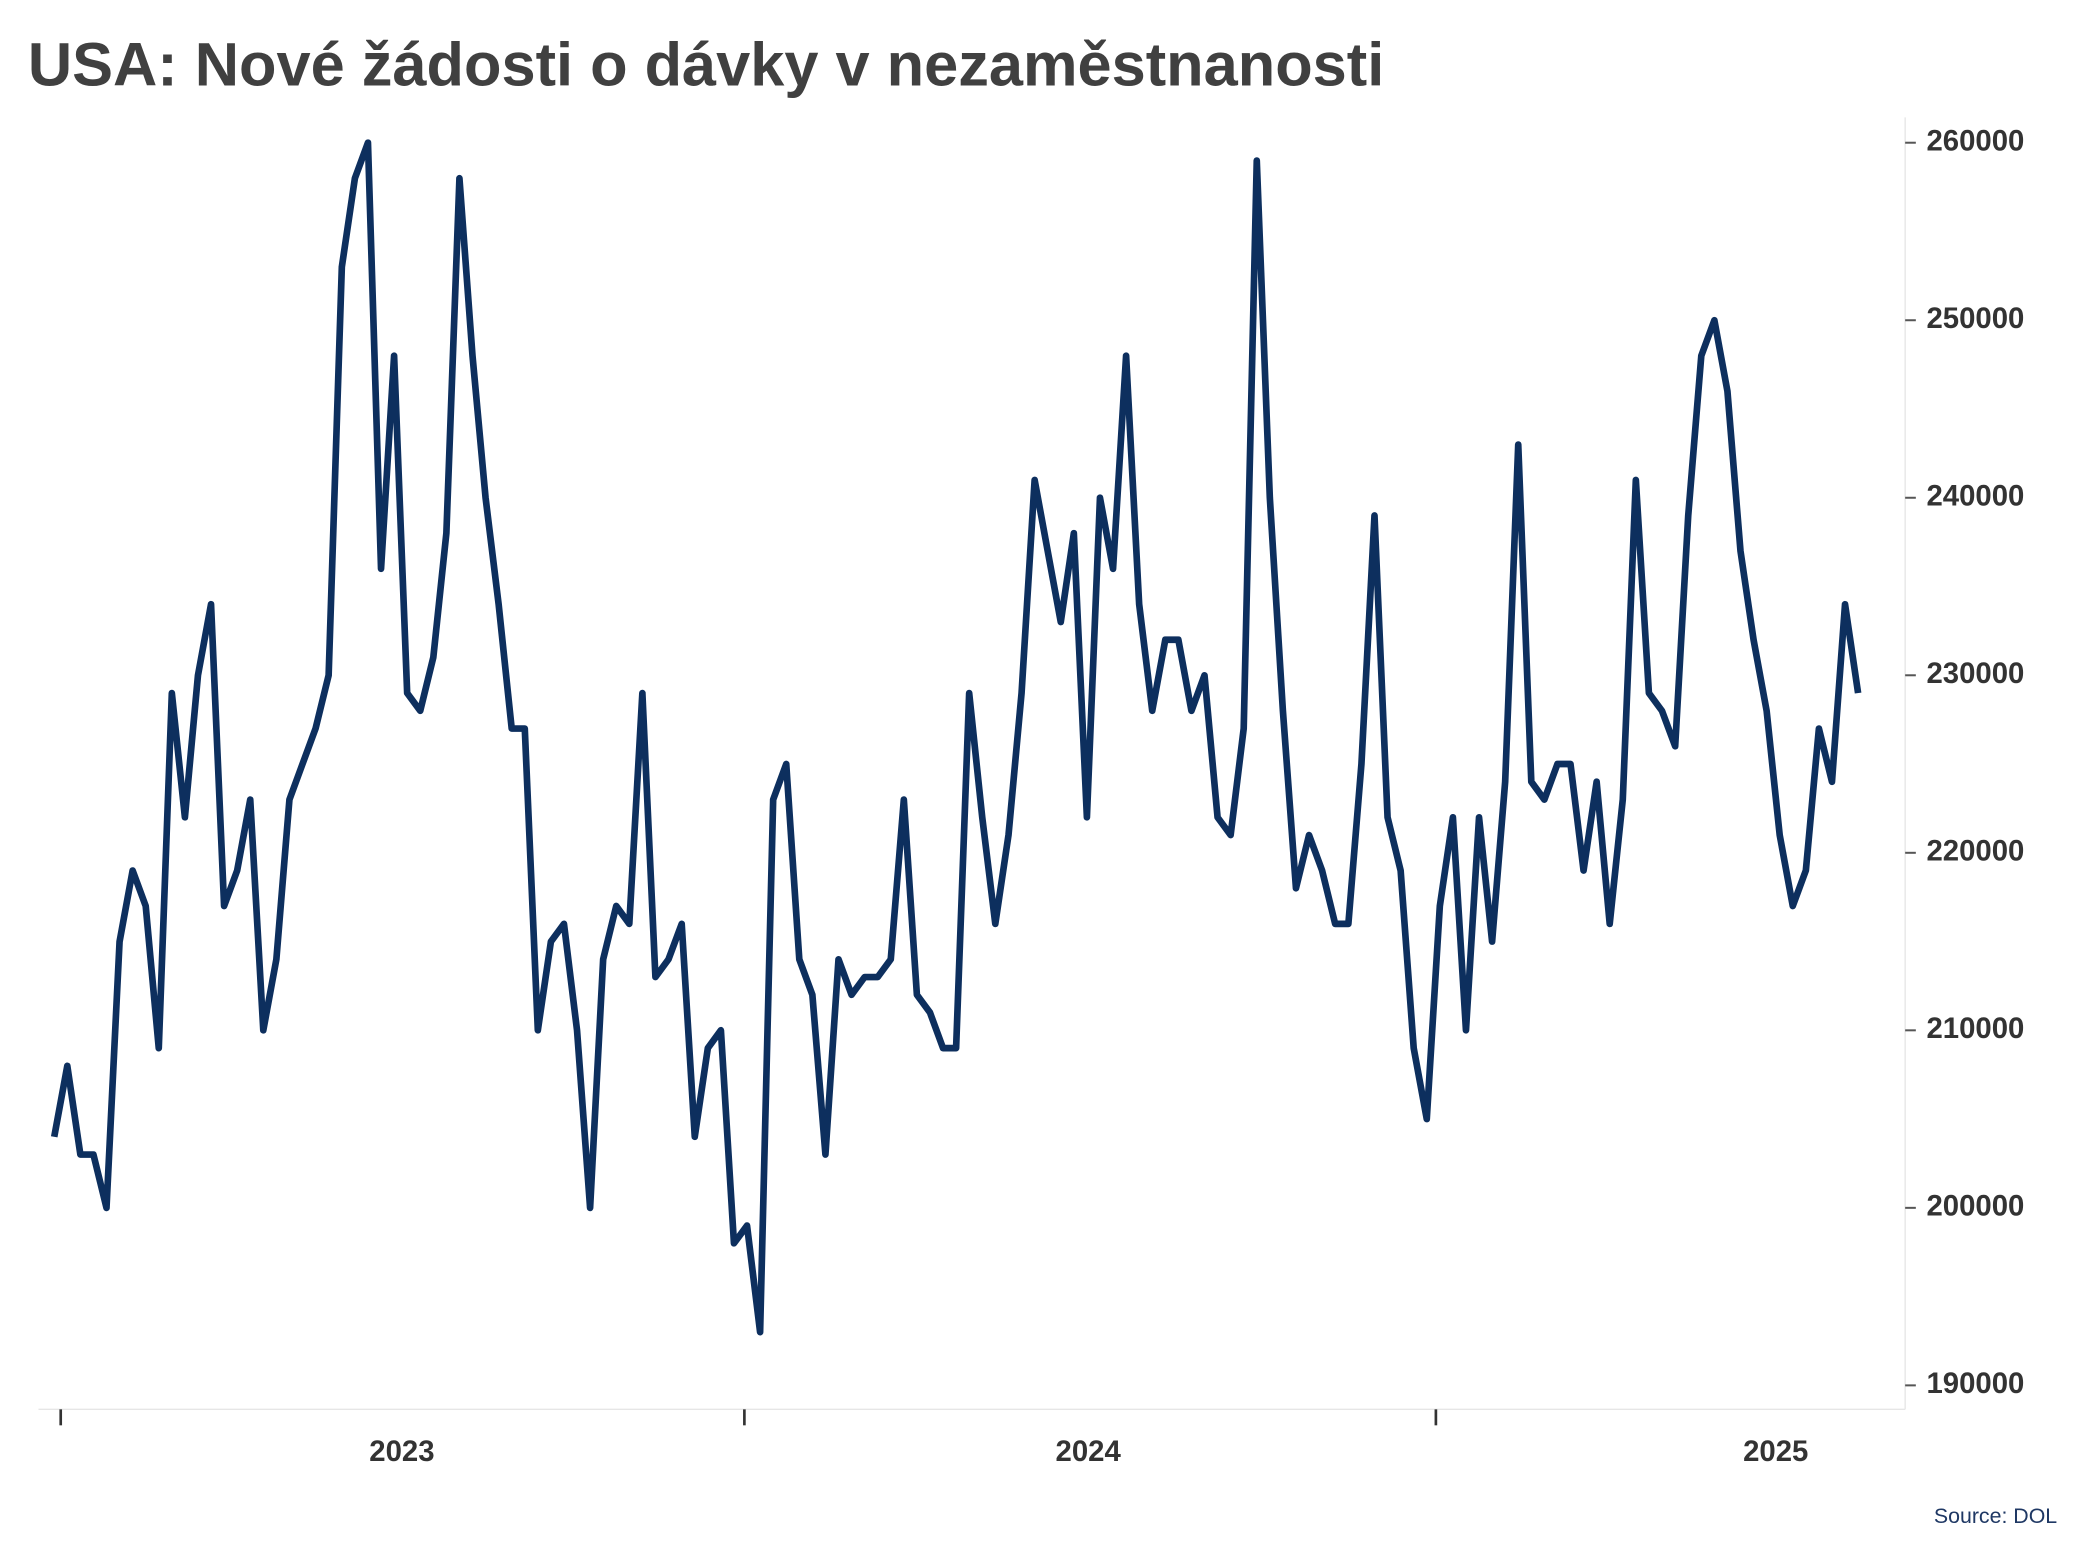 The width and height of the screenshot is (2093, 1568). Describe the element at coordinates (1976, 496) in the screenshot. I see `y-tick-label: 240000` at that location.